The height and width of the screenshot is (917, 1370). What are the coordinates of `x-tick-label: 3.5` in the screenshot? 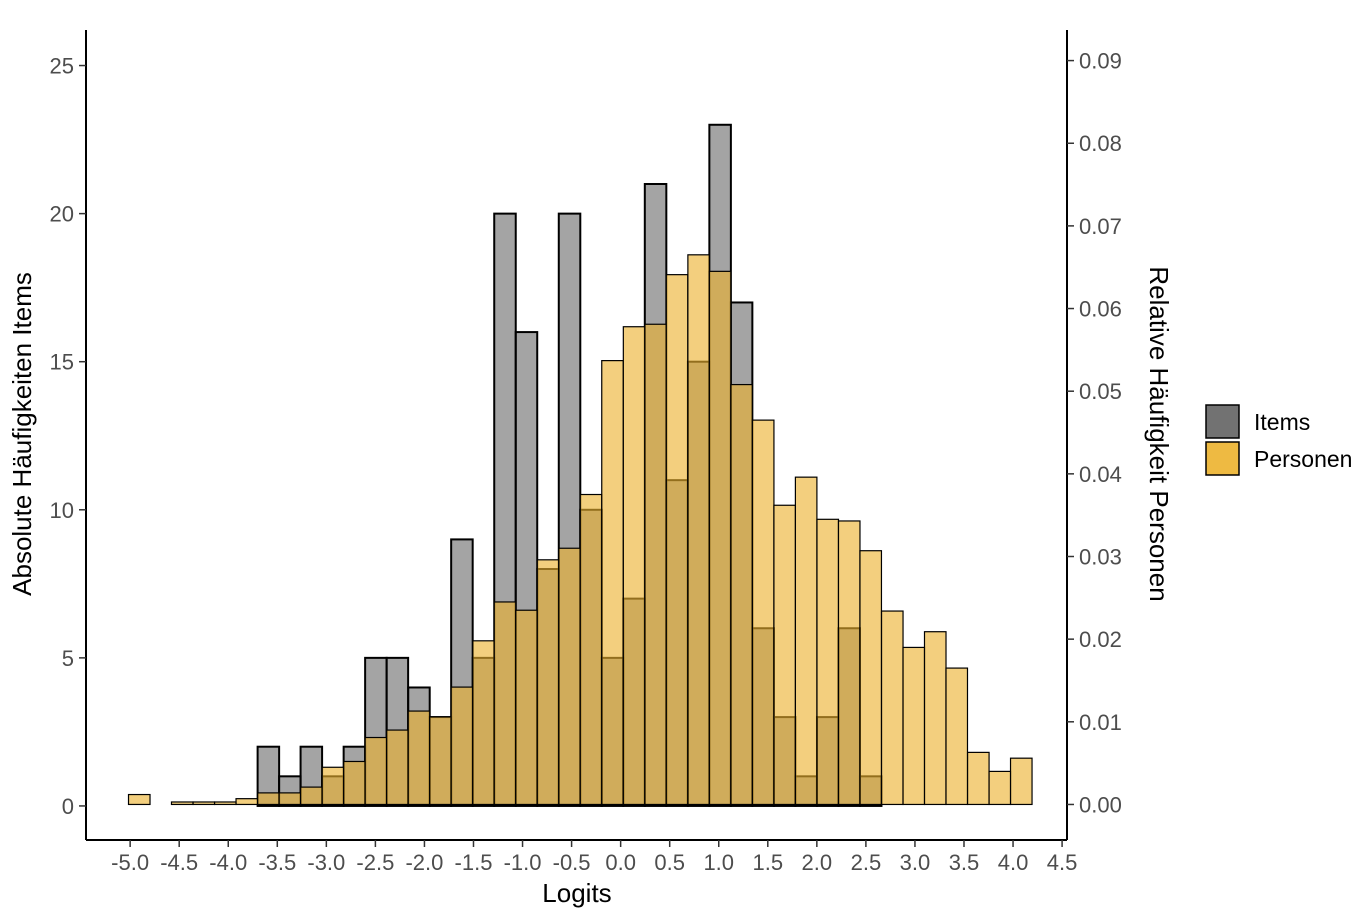 It's located at (964, 862).